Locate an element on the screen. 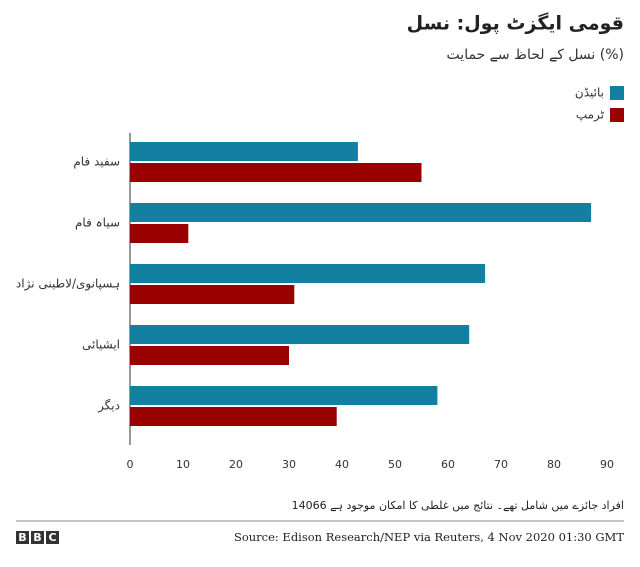  logo-letter: C is located at coordinates (52, 537).